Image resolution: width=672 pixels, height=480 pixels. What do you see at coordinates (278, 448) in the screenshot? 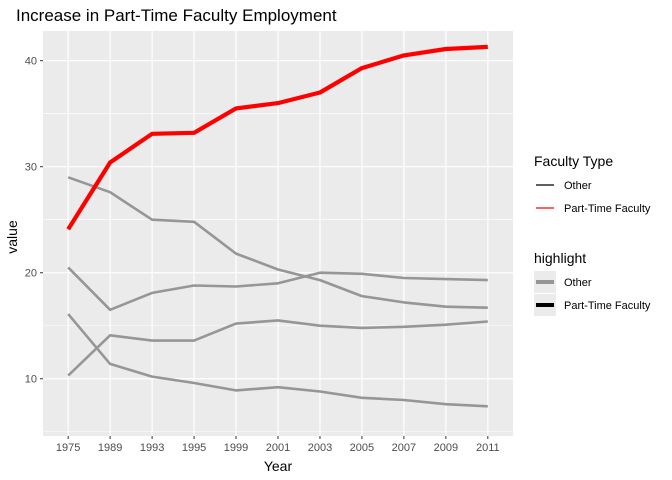
I see `x-tick-label: 2001` at bounding box center [278, 448].